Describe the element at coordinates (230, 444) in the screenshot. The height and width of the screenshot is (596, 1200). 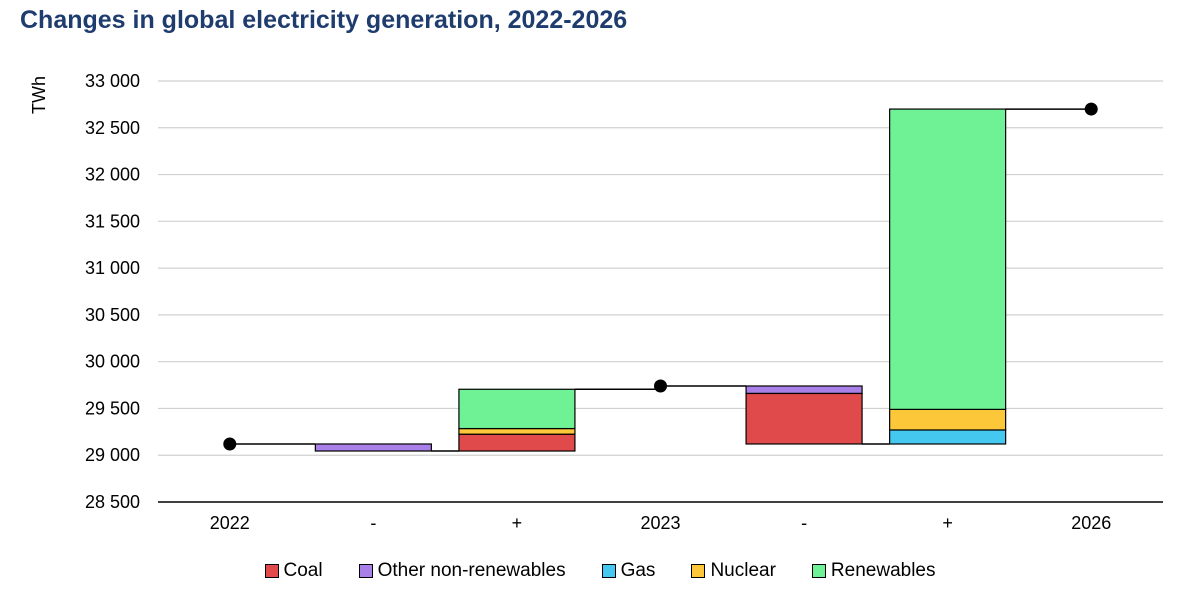
I see `total-marker-2022` at that location.